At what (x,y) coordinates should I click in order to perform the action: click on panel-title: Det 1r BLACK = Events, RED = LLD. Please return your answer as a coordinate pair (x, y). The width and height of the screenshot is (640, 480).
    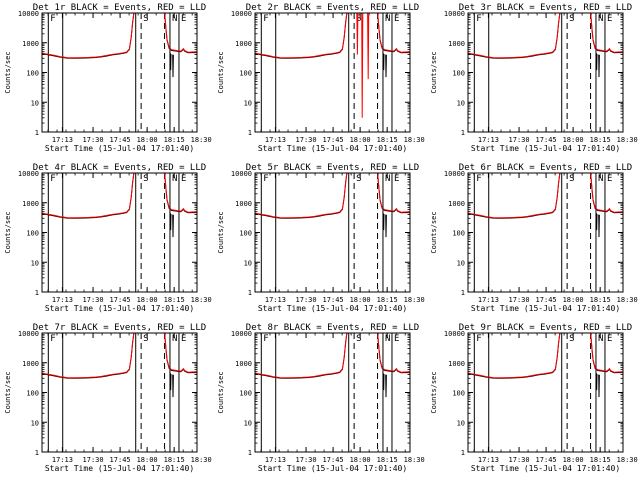
    Looking at the image, I should click on (119, 8).